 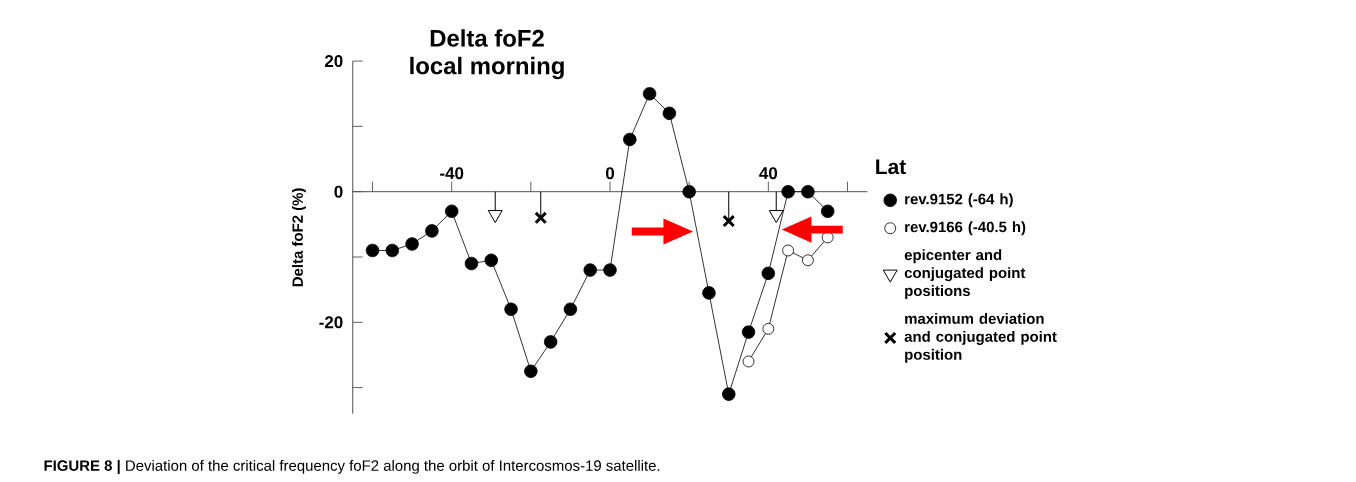 What do you see at coordinates (352, 467) in the screenshot?
I see `text: FIGURE 8 | Deviation of the critical frequency foF2 along the orbit of Intercosmos-19 satellite.` at bounding box center [352, 467].